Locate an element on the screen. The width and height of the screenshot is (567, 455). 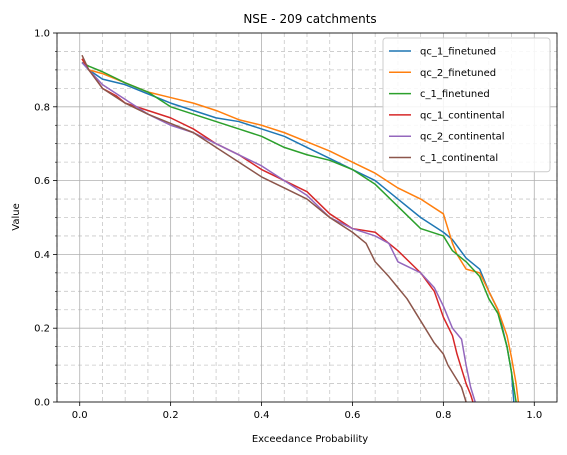
y-axis-label: Value is located at coordinates (16, 216).